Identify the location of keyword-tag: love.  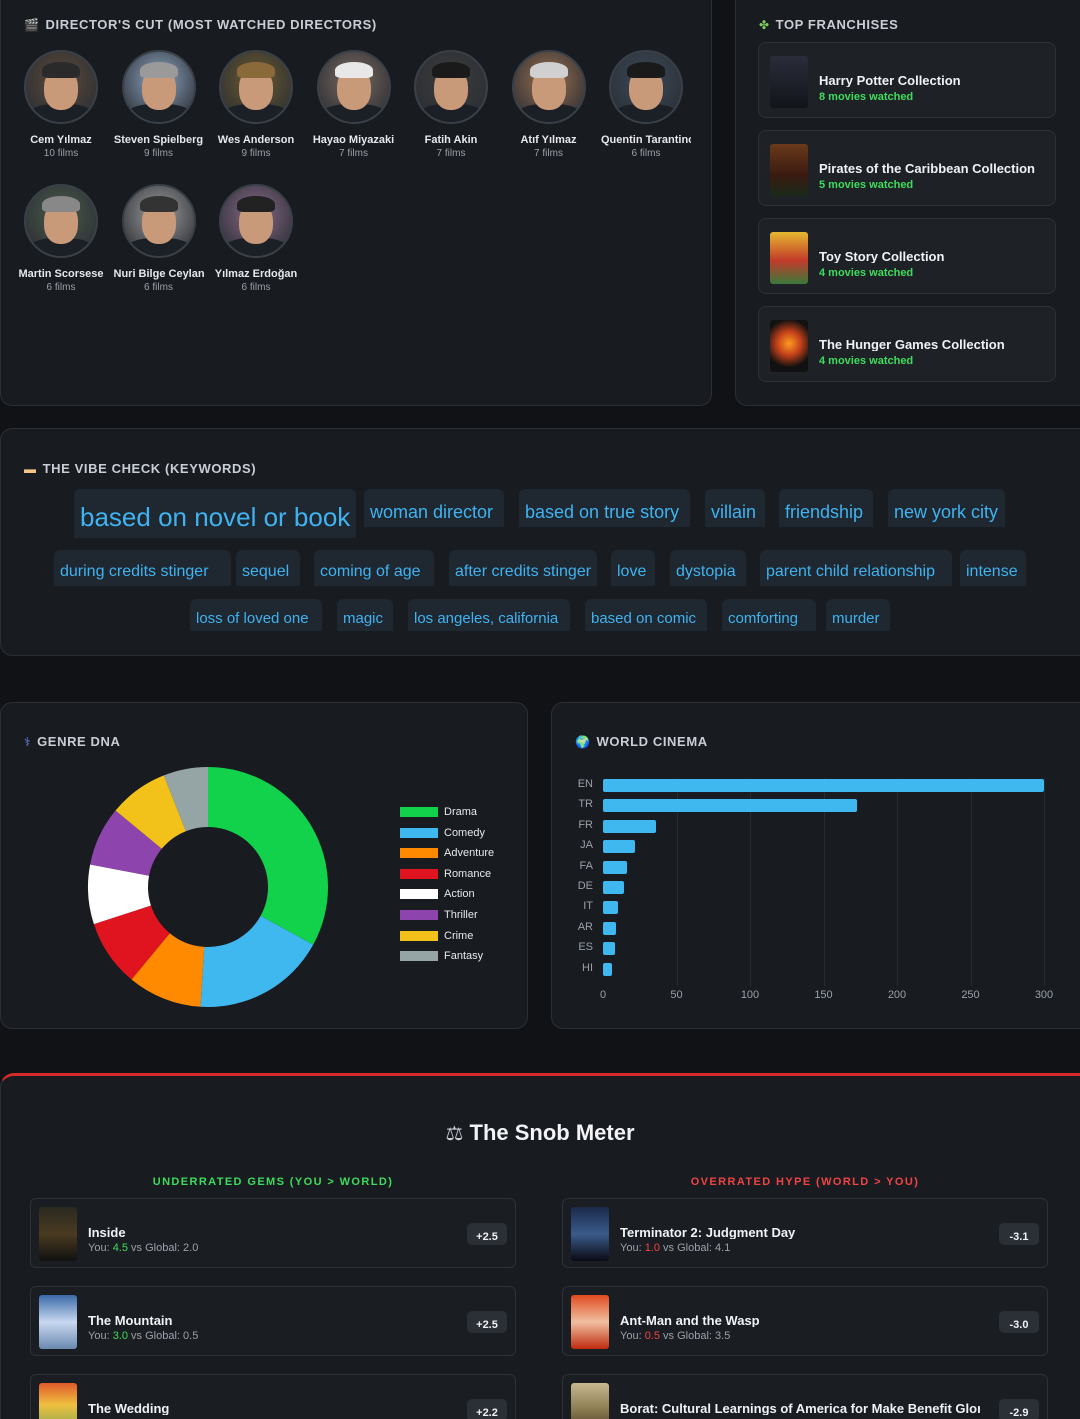
(633, 568).